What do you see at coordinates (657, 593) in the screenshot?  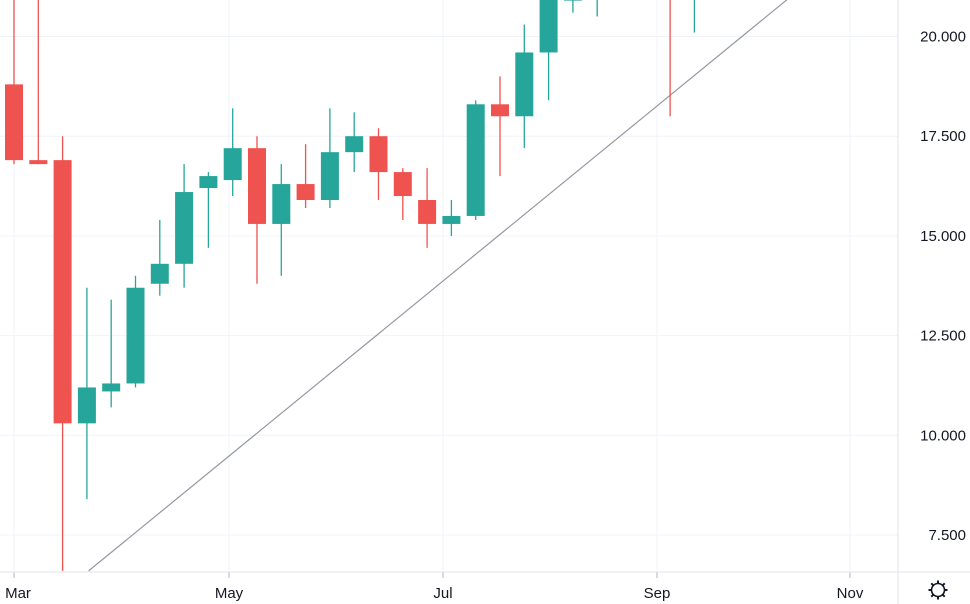 I see `x-tick-label: Sep` at bounding box center [657, 593].